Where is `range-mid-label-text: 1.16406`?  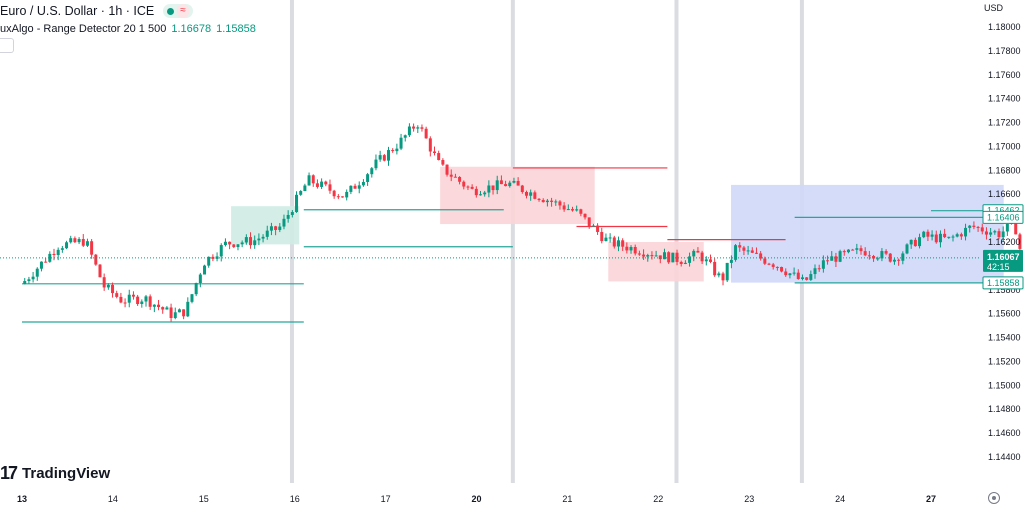 range-mid-label-text: 1.16406 is located at coordinates (1003, 217).